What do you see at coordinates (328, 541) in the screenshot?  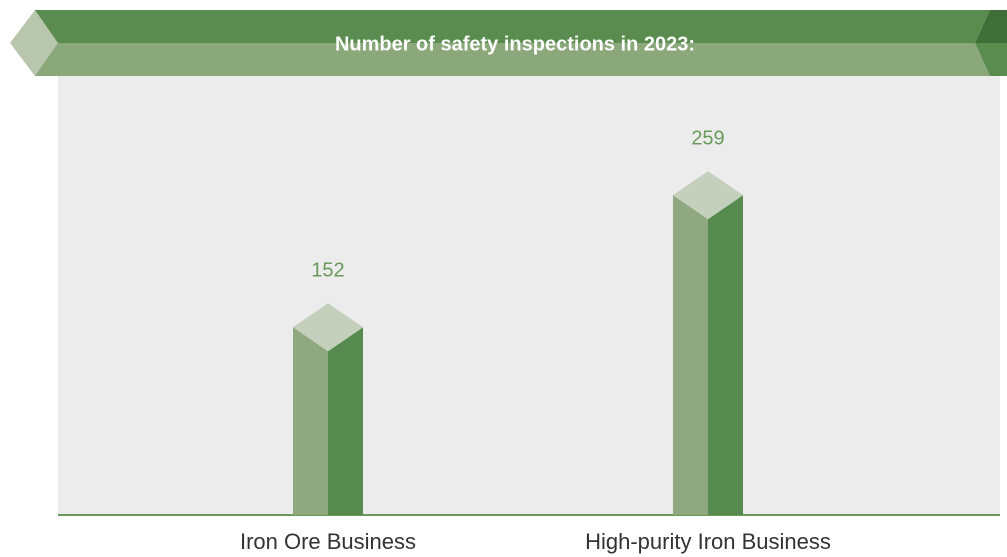 I see `x-tick-label: Iron Ore Business` at bounding box center [328, 541].